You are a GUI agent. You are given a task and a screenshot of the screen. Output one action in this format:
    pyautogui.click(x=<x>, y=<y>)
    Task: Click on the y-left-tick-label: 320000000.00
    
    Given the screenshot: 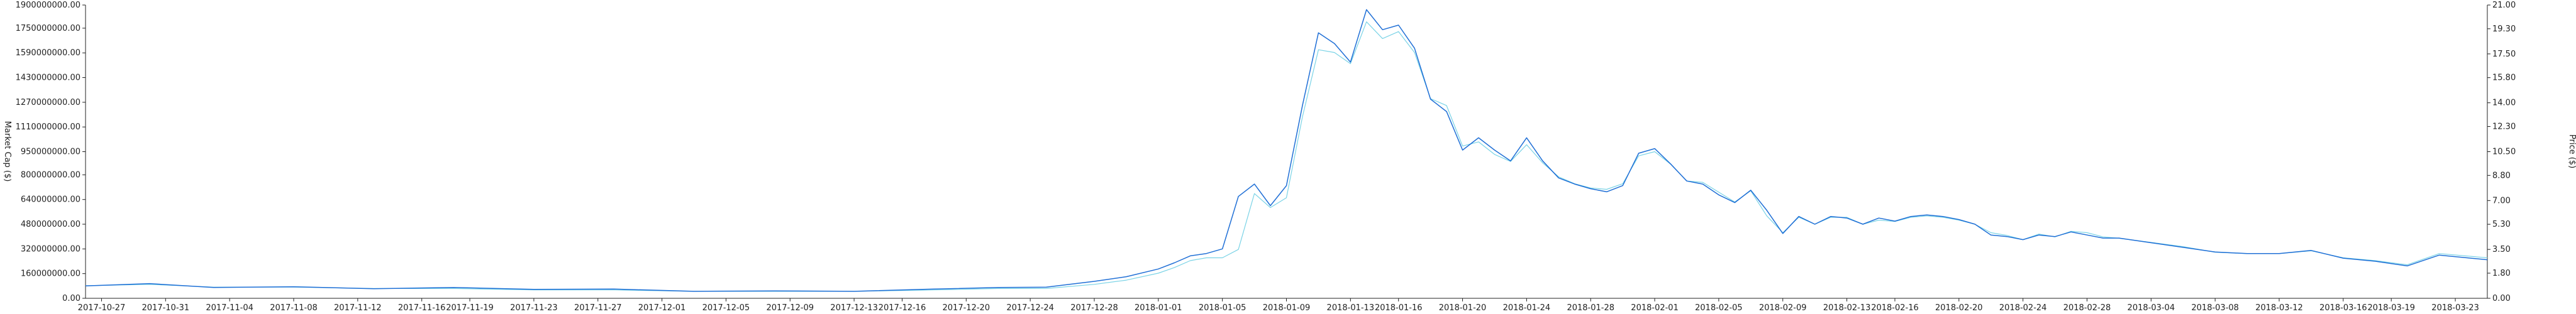 What is the action you would take?
    pyautogui.click(x=50, y=249)
    